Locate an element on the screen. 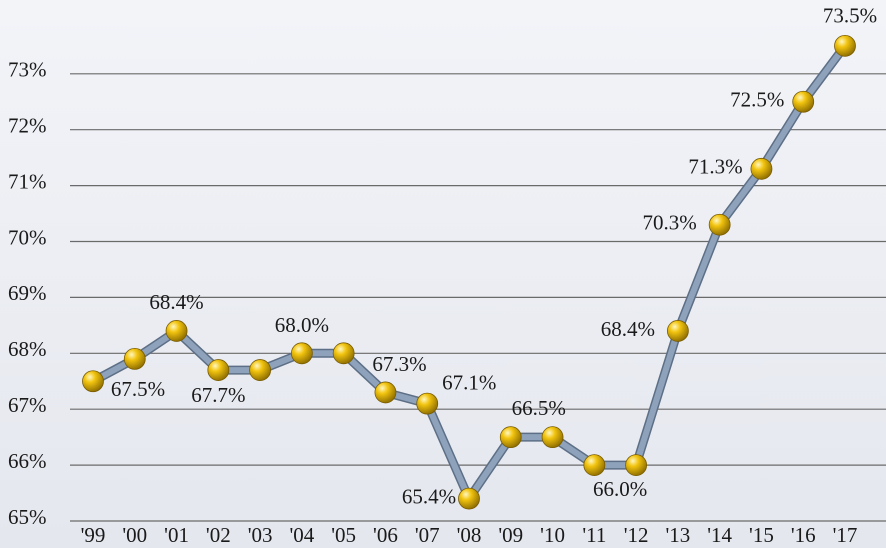 The width and height of the screenshot is (886, 548). y-tick-label: 71% is located at coordinates (27, 181).